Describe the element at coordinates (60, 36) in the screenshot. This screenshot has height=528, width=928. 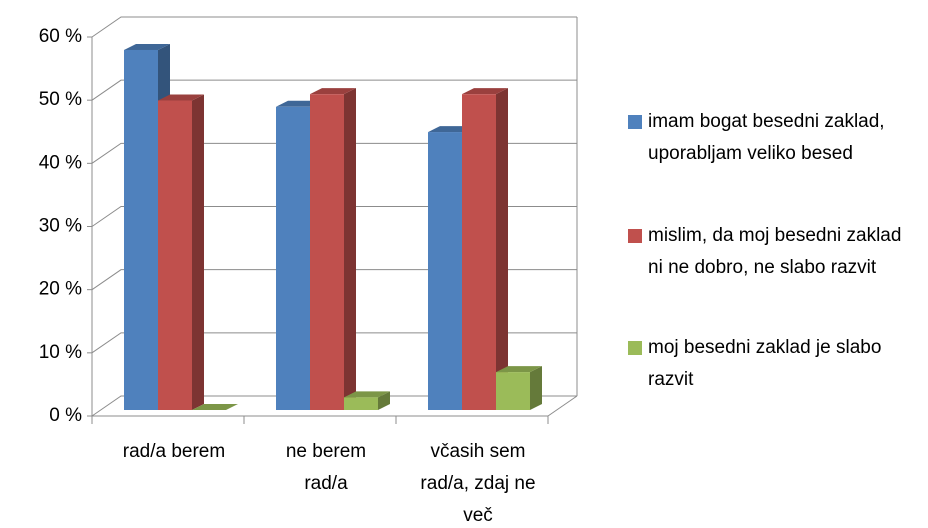
I see `y-tick-label: 60 %` at that location.